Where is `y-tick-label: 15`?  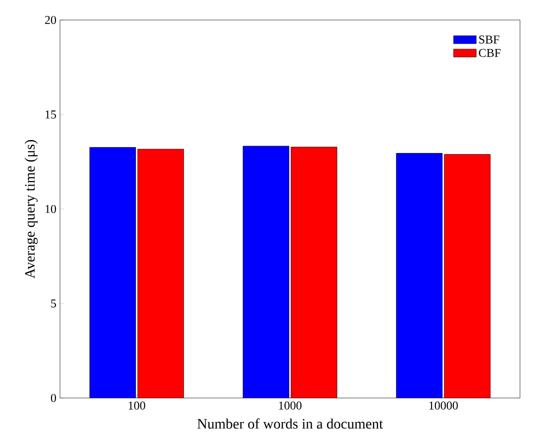 y-tick-label: 15 is located at coordinates (51, 114).